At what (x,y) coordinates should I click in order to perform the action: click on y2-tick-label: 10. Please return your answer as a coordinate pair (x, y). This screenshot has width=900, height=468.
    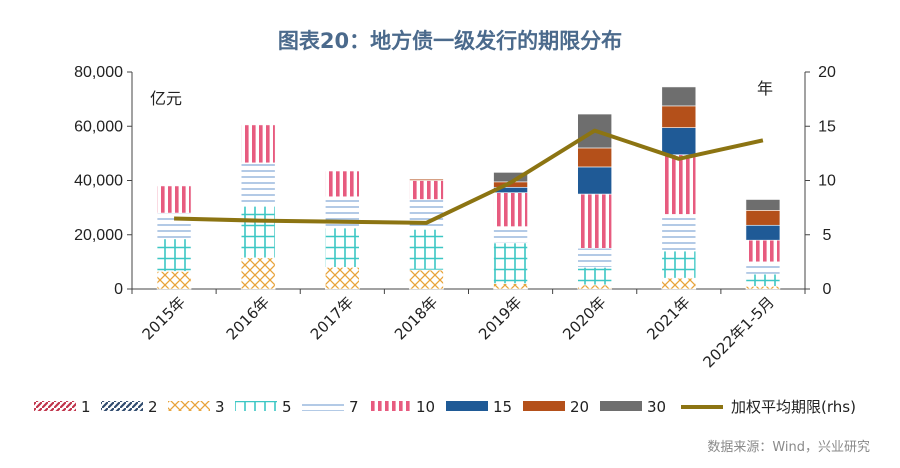
    Looking at the image, I should click on (827, 181).